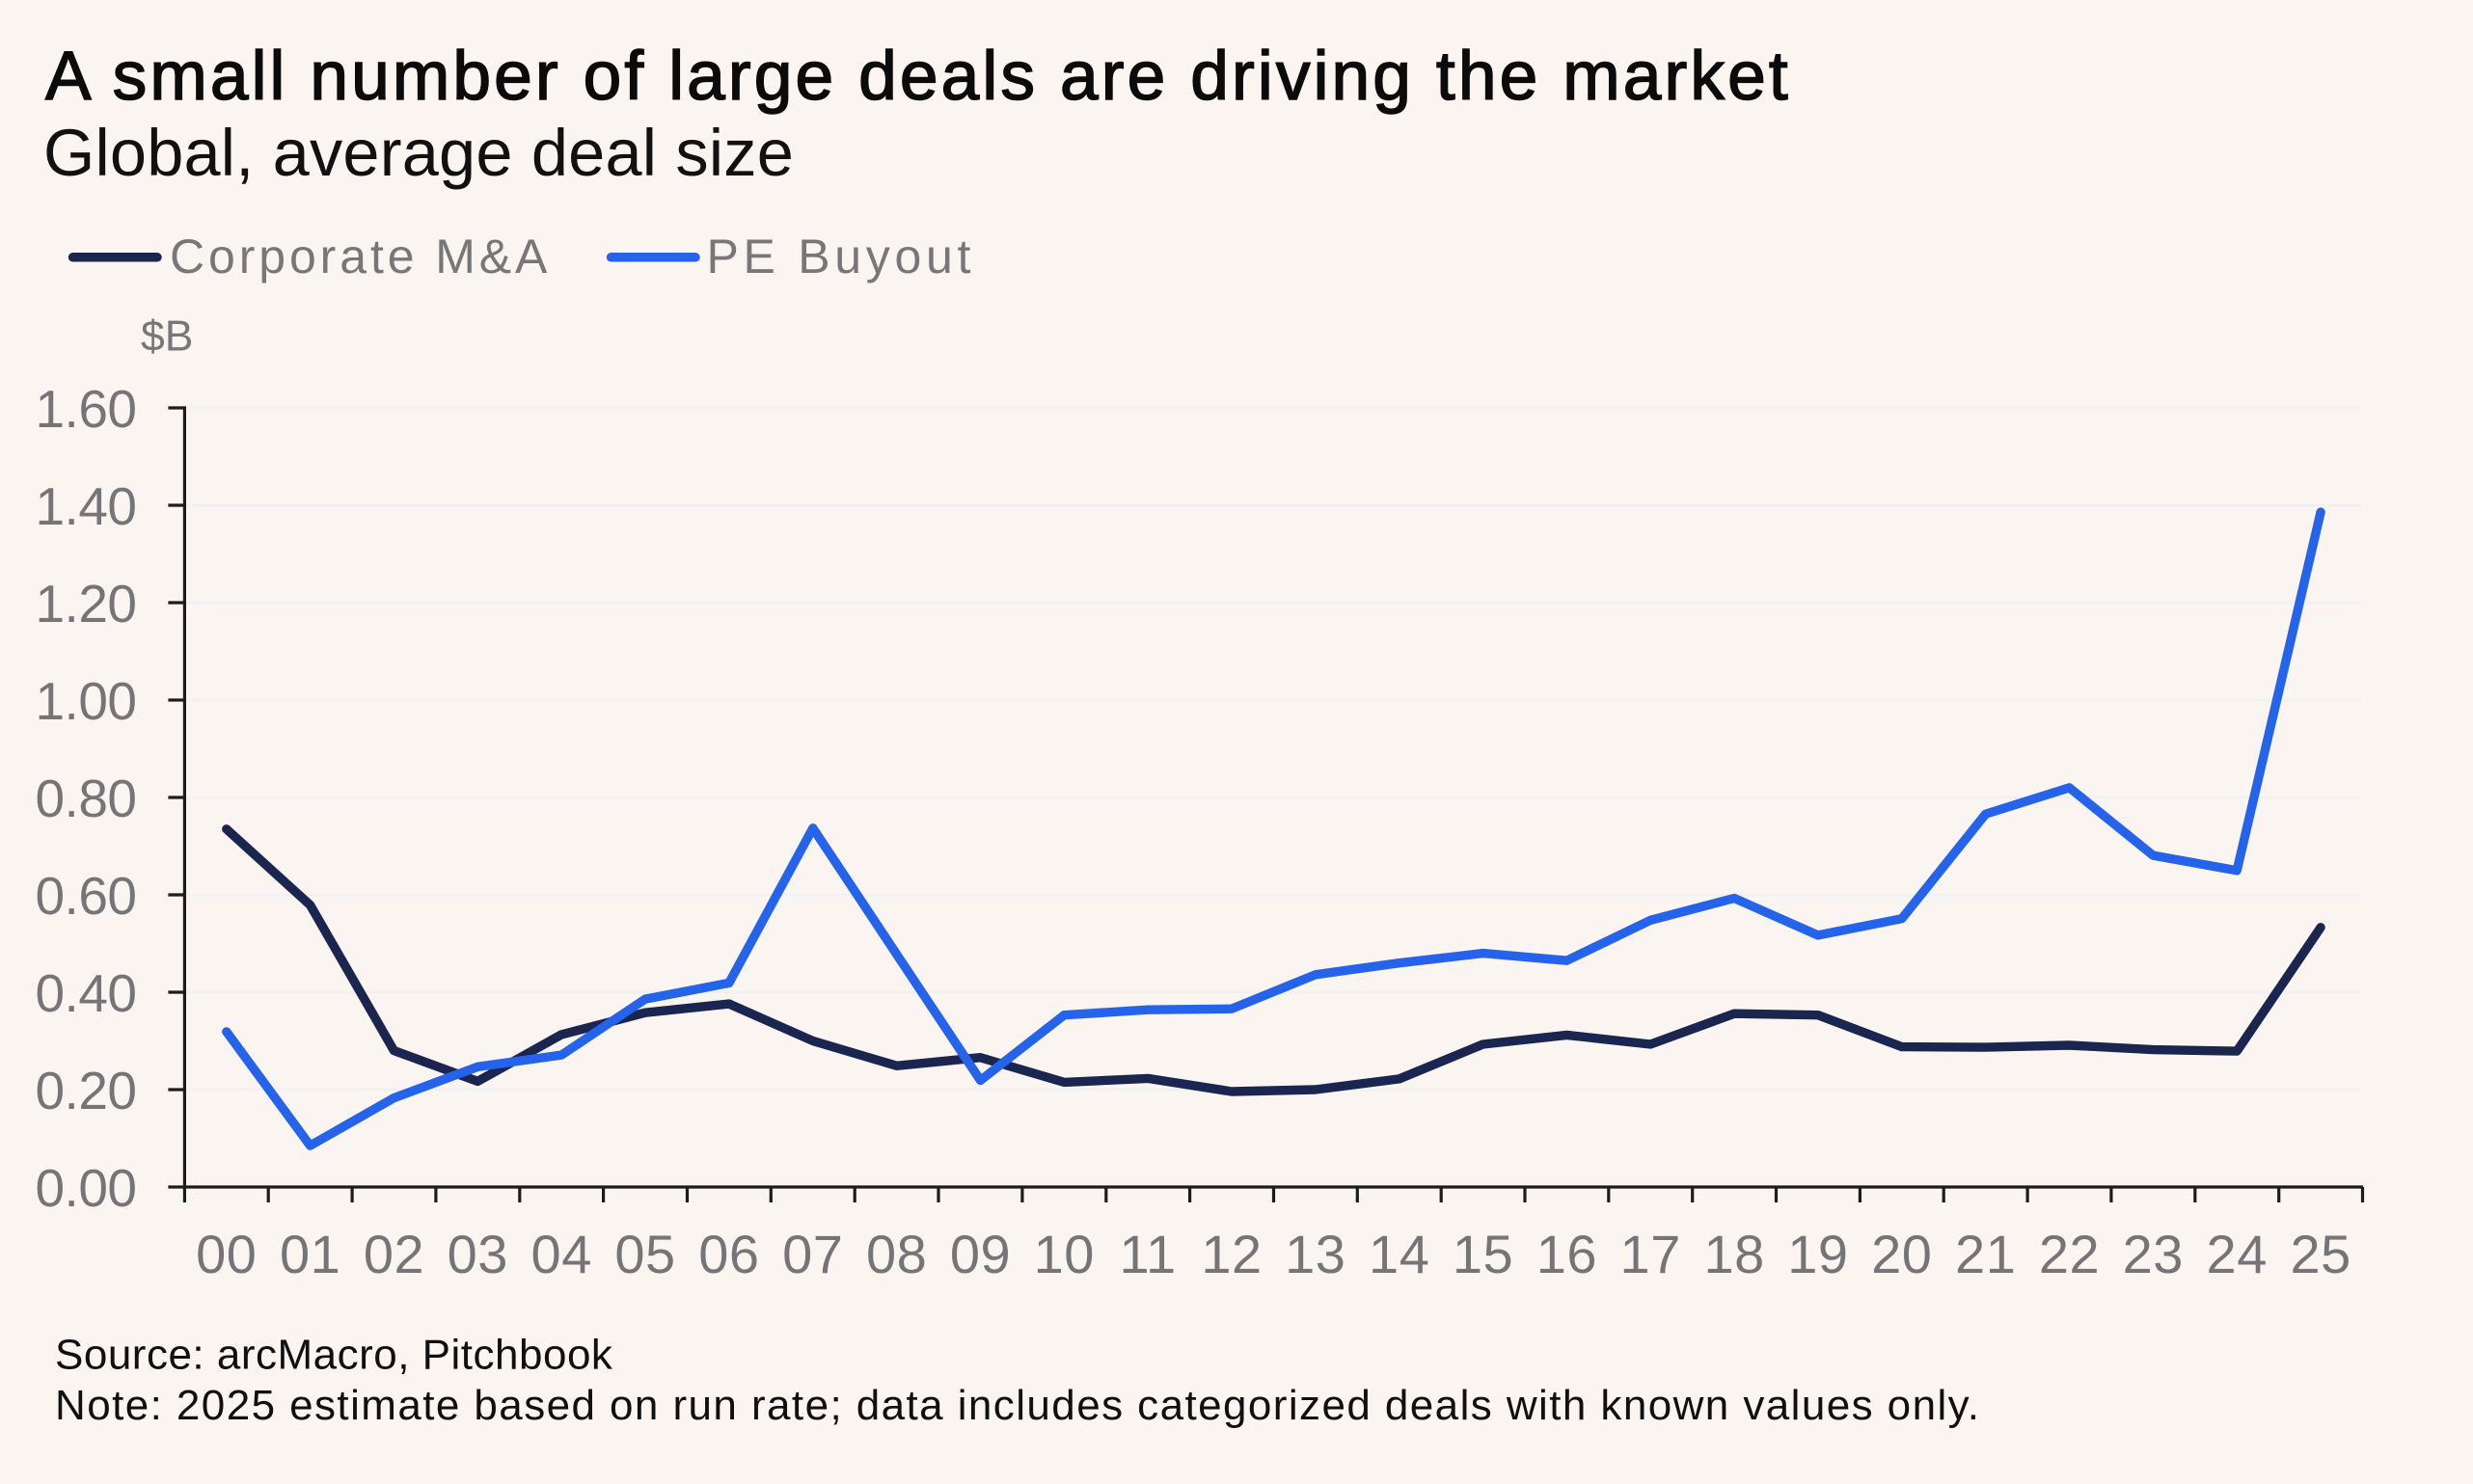 This screenshot has width=2473, height=1484. Describe the element at coordinates (2153, 1254) in the screenshot. I see `svg-text: 23` at that location.